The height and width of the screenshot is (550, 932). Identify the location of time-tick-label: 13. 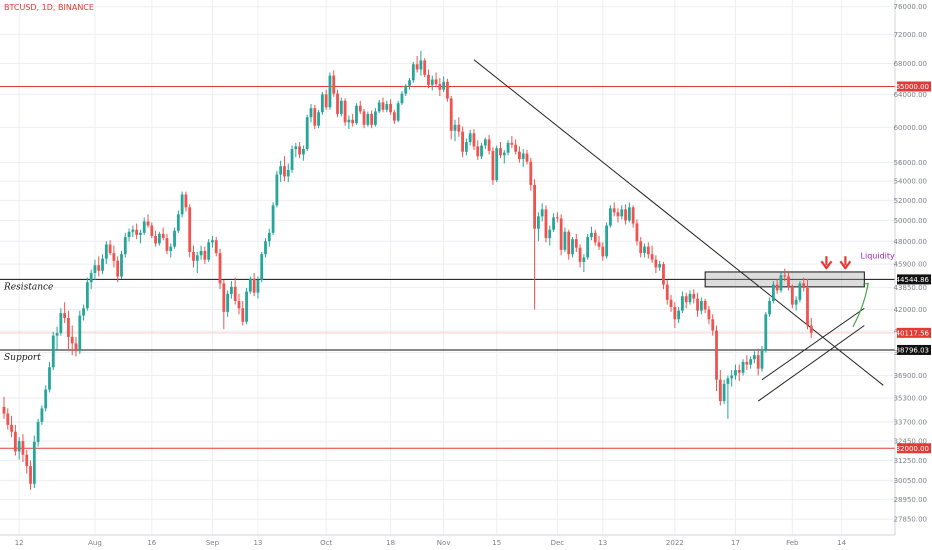
(257, 543).